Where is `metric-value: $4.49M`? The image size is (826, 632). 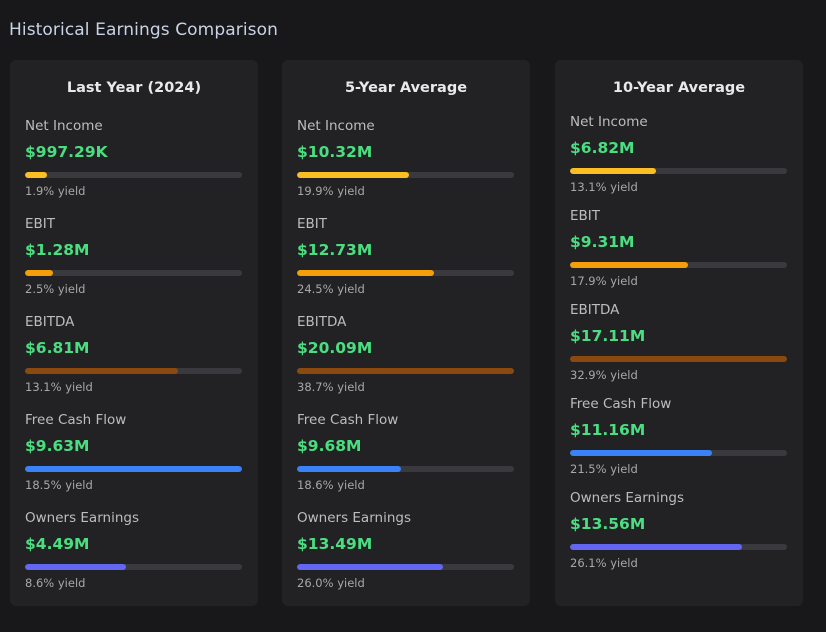 metric-value: $4.49M is located at coordinates (57, 544).